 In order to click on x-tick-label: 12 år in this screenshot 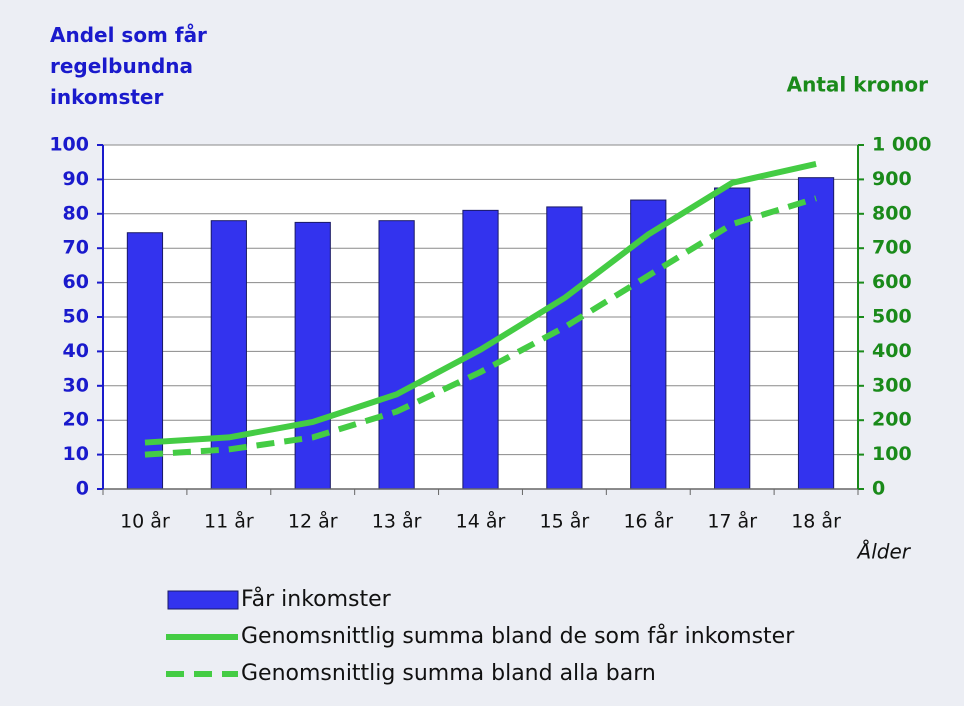, I will do `click(313, 521)`.